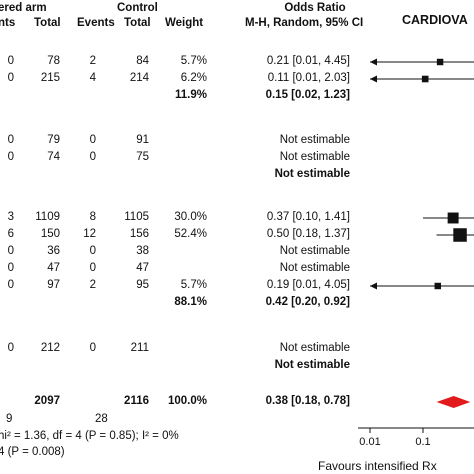  What do you see at coordinates (23, 8) in the screenshot?
I see `group-header-intervention: ered arm` at bounding box center [23, 8].